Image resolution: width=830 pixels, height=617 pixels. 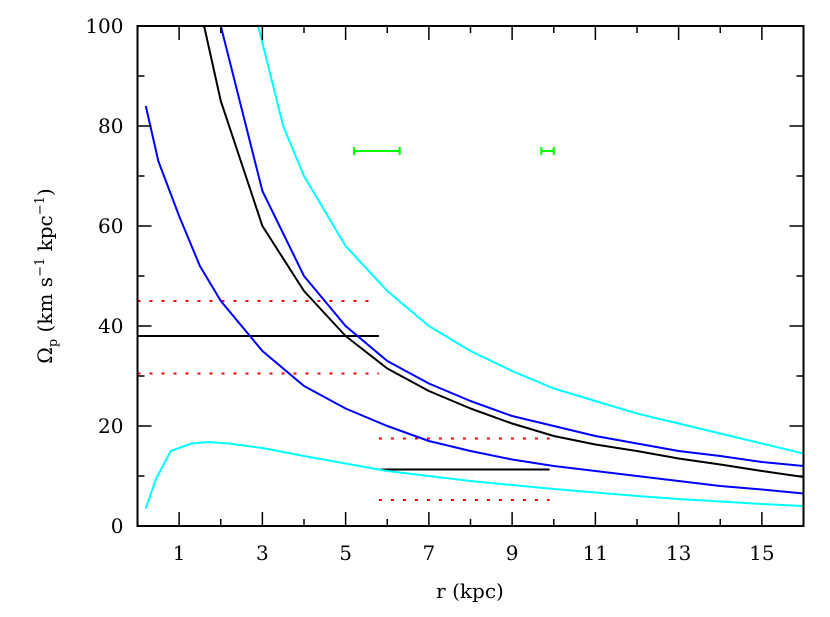 I want to click on x-tick-labels: 1 3 5 7 9 11 13 15, so click(x=474, y=553).